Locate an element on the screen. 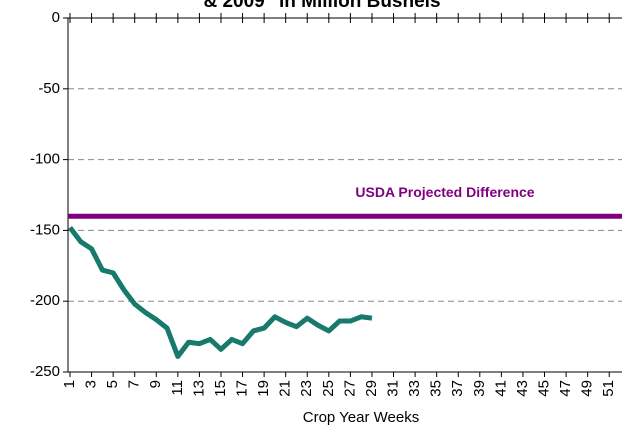 This screenshot has width=624, height=429. y-tick-label: -250 is located at coordinates (45, 371).